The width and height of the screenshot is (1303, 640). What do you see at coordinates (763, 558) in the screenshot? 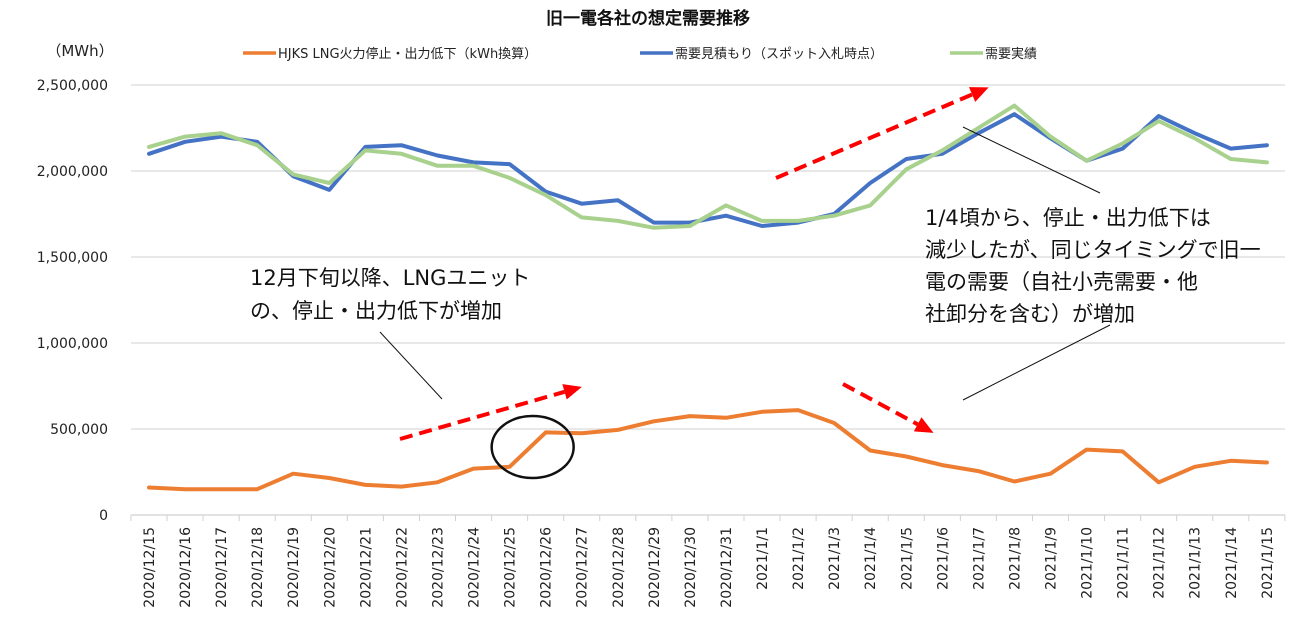
I see `x-tick-label: 2021/1/1` at bounding box center [763, 558].